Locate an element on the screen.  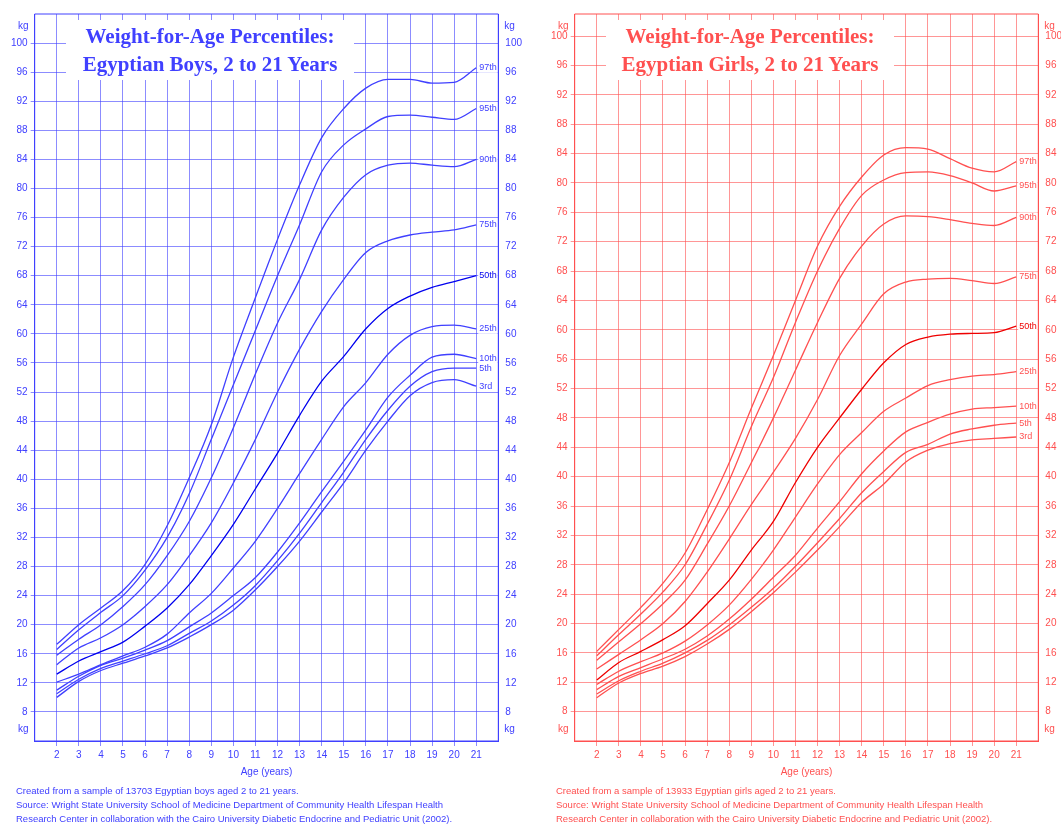
x-axis-title: Age (years) is located at coordinates (806, 771).